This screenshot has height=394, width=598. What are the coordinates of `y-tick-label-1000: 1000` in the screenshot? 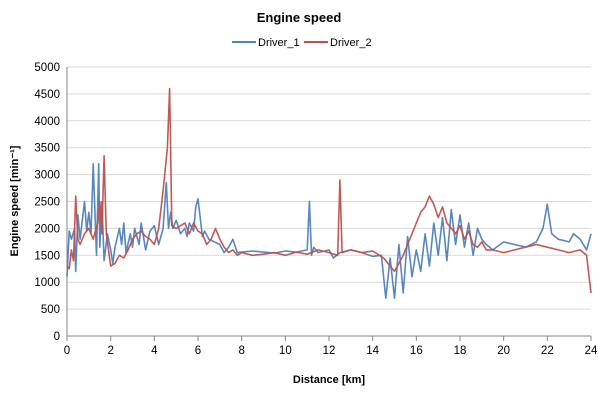 It's located at (47, 283).